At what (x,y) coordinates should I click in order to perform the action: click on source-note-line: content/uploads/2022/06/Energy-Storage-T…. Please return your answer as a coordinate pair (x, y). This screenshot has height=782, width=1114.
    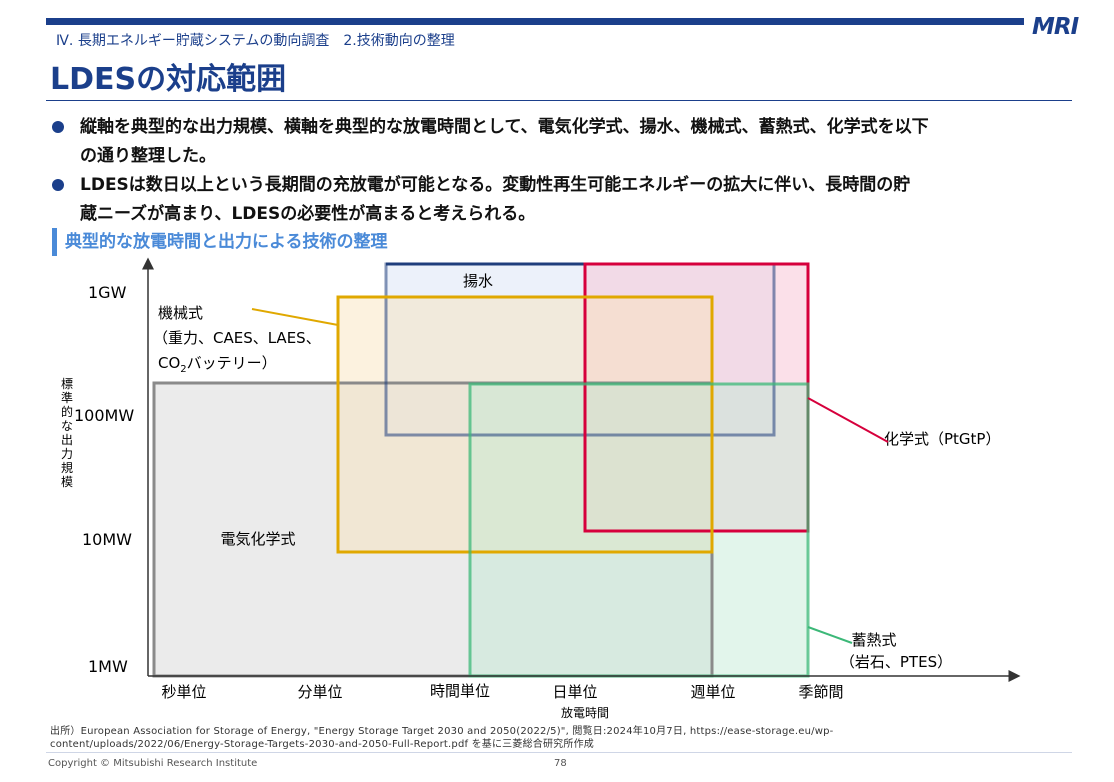
    Looking at the image, I should click on (322, 744).